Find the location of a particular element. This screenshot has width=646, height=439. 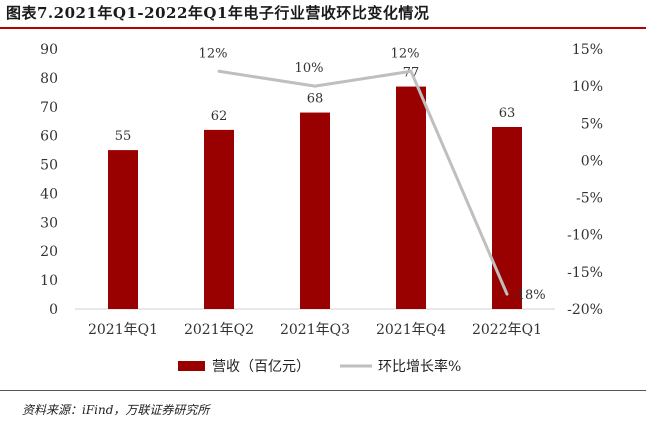

legend-bar-swatch is located at coordinates (191, 366).